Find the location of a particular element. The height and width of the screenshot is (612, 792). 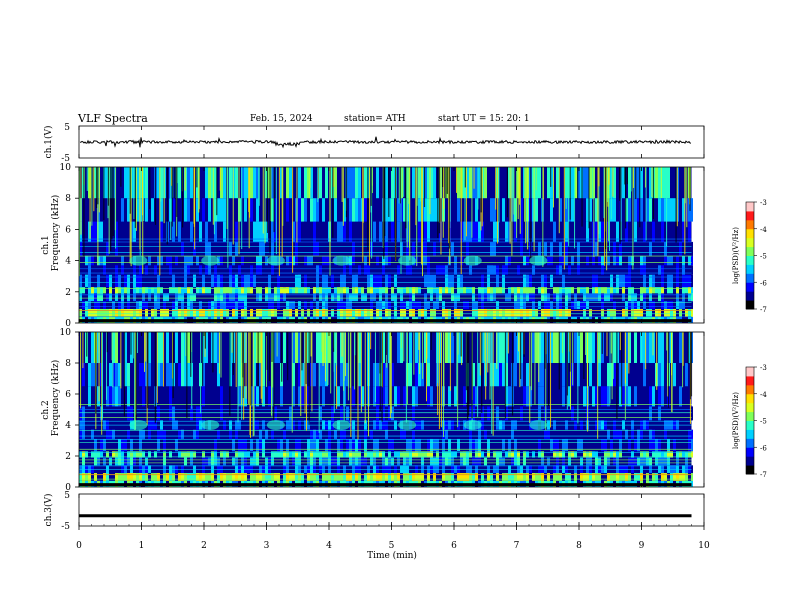

ch2-spec-ylabel-freq: Frequency (kHz) is located at coordinates (55, 398).